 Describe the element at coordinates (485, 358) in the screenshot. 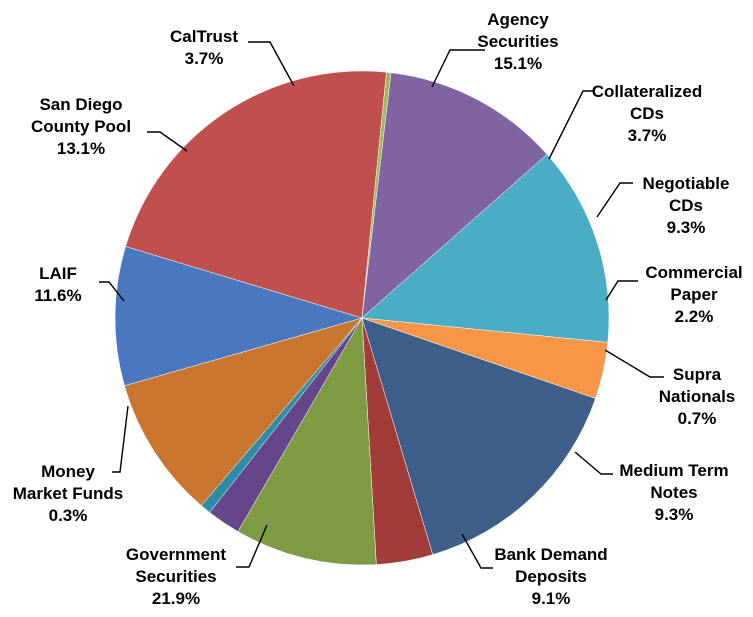

I see `pie-slice-caltrust` at that location.